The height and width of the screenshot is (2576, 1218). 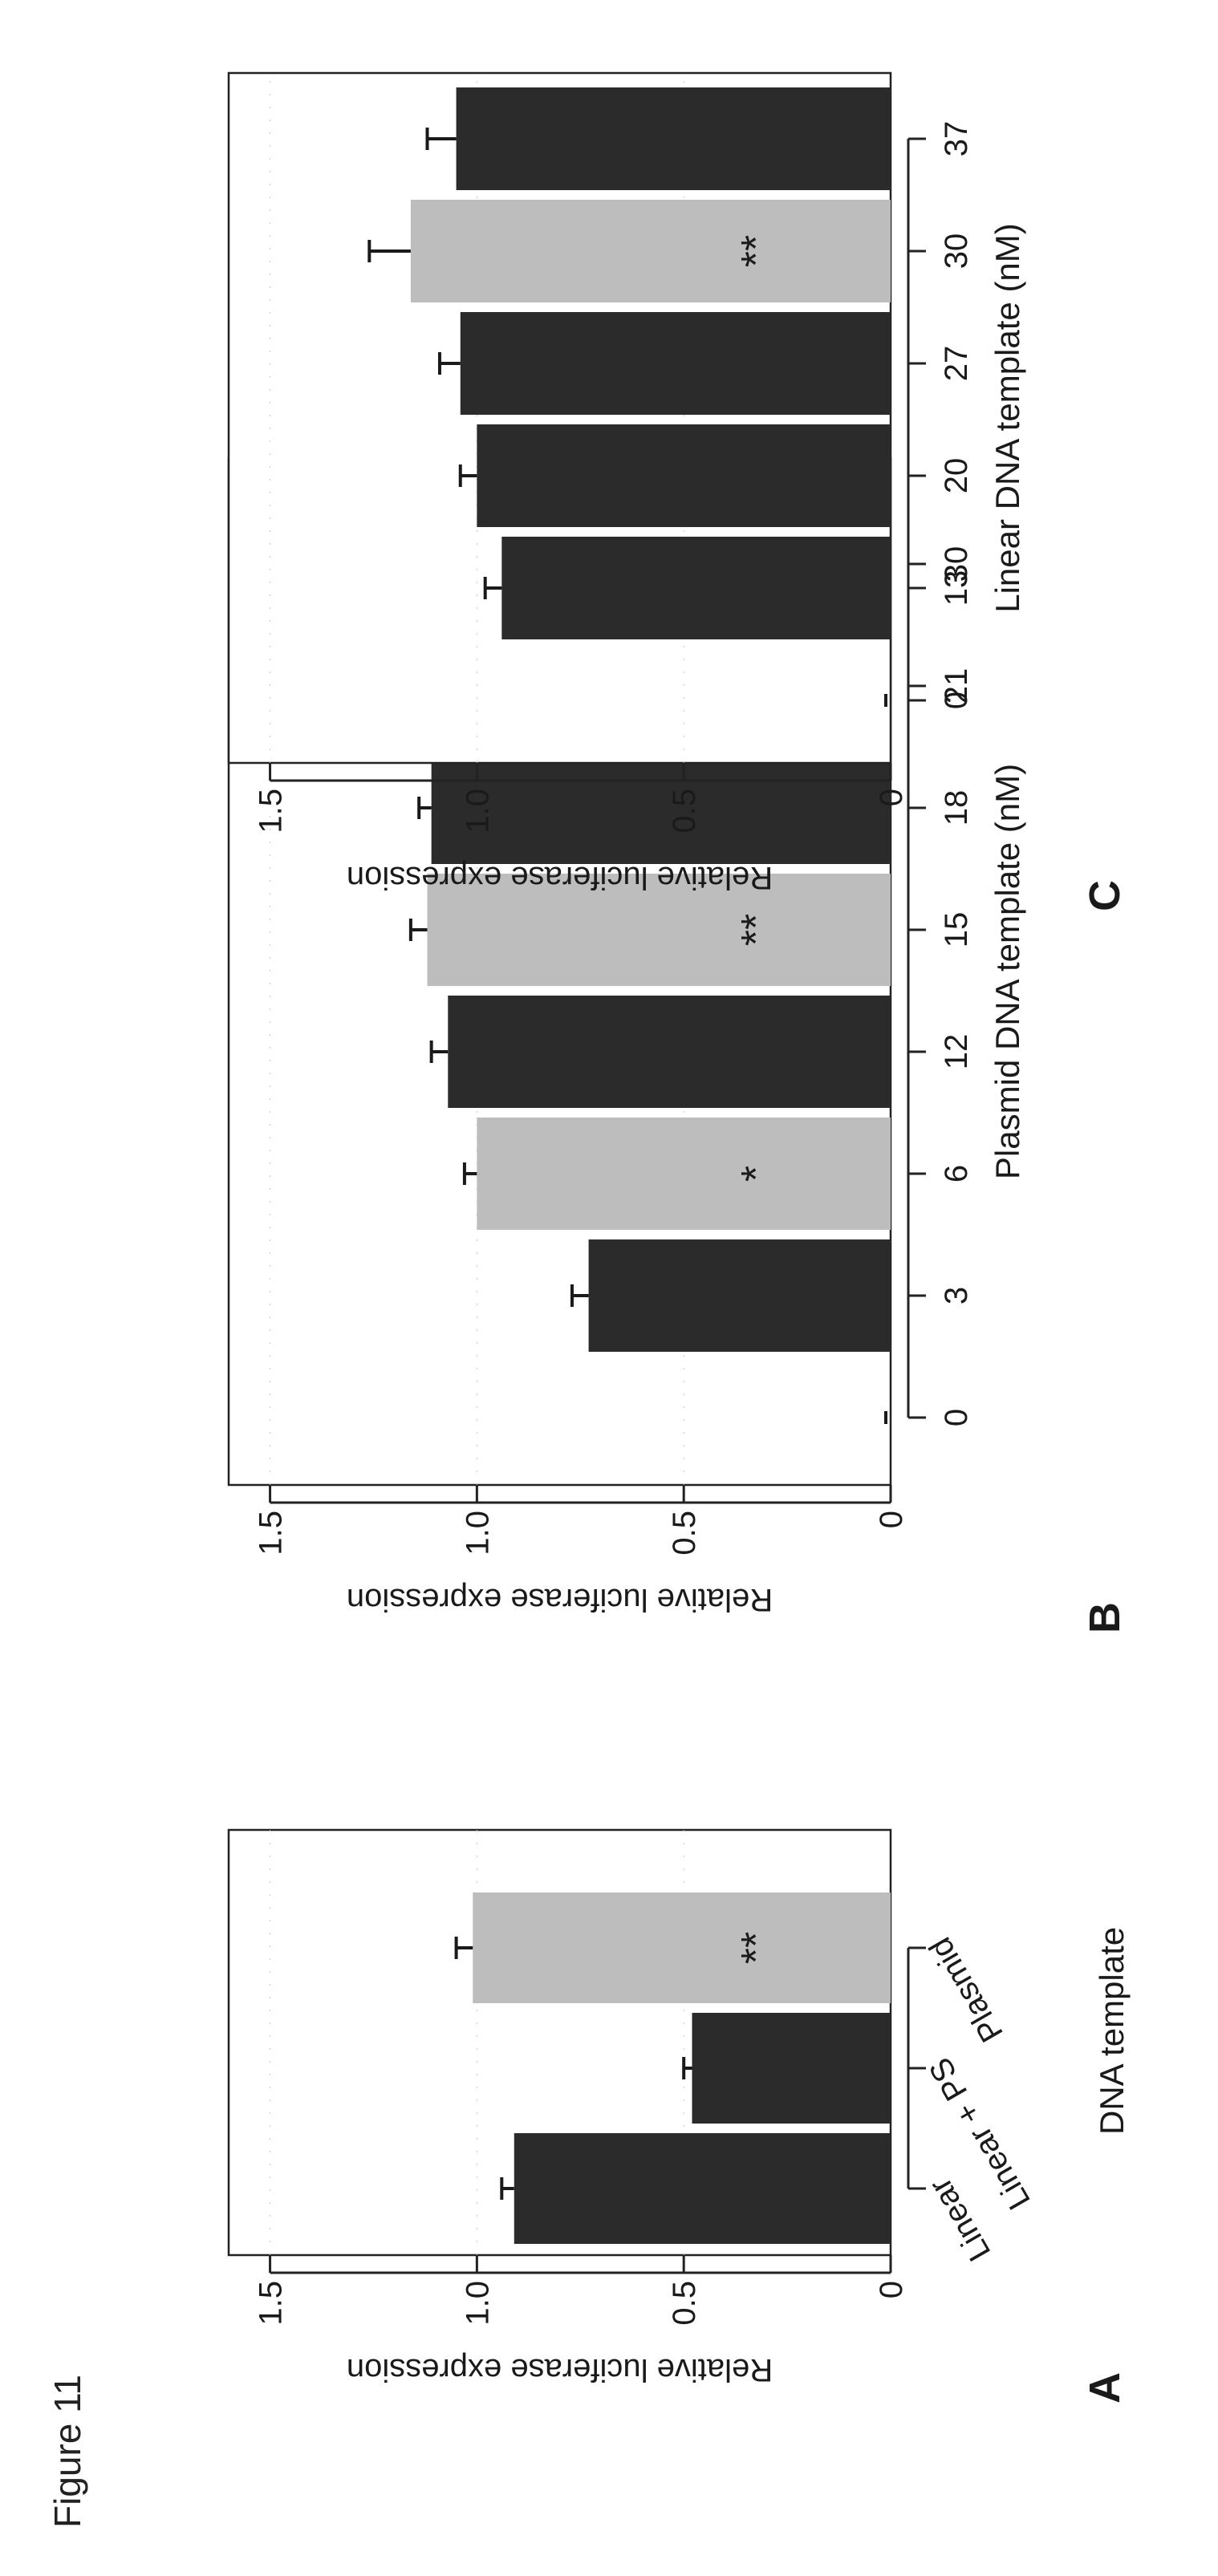 I want to click on panel-letter: C, so click(x=1105, y=895).